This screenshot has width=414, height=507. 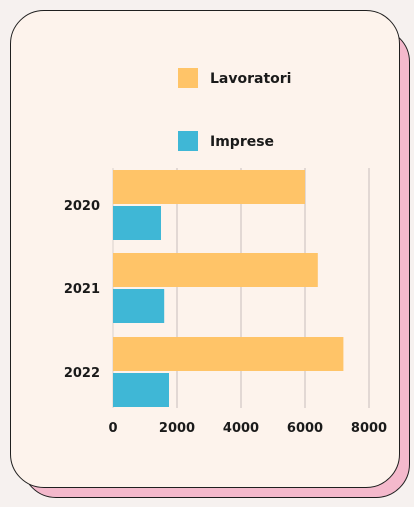 What do you see at coordinates (250, 79) in the screenshot?
I see `legend-label-lavoratori: Lavoratori` at bounding box center [250, 79].